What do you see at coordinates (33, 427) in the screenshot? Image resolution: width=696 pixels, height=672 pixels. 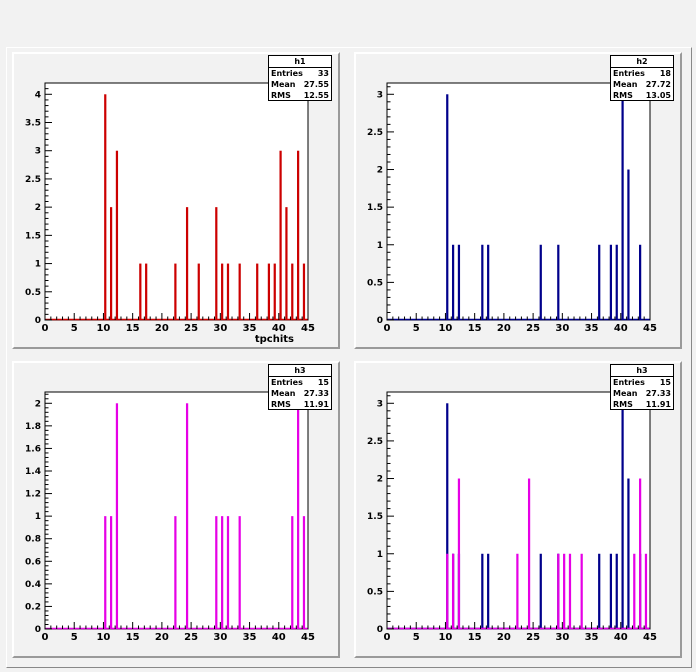 I see `y-tick-label: 1.8` at bounding box center [33, 427].